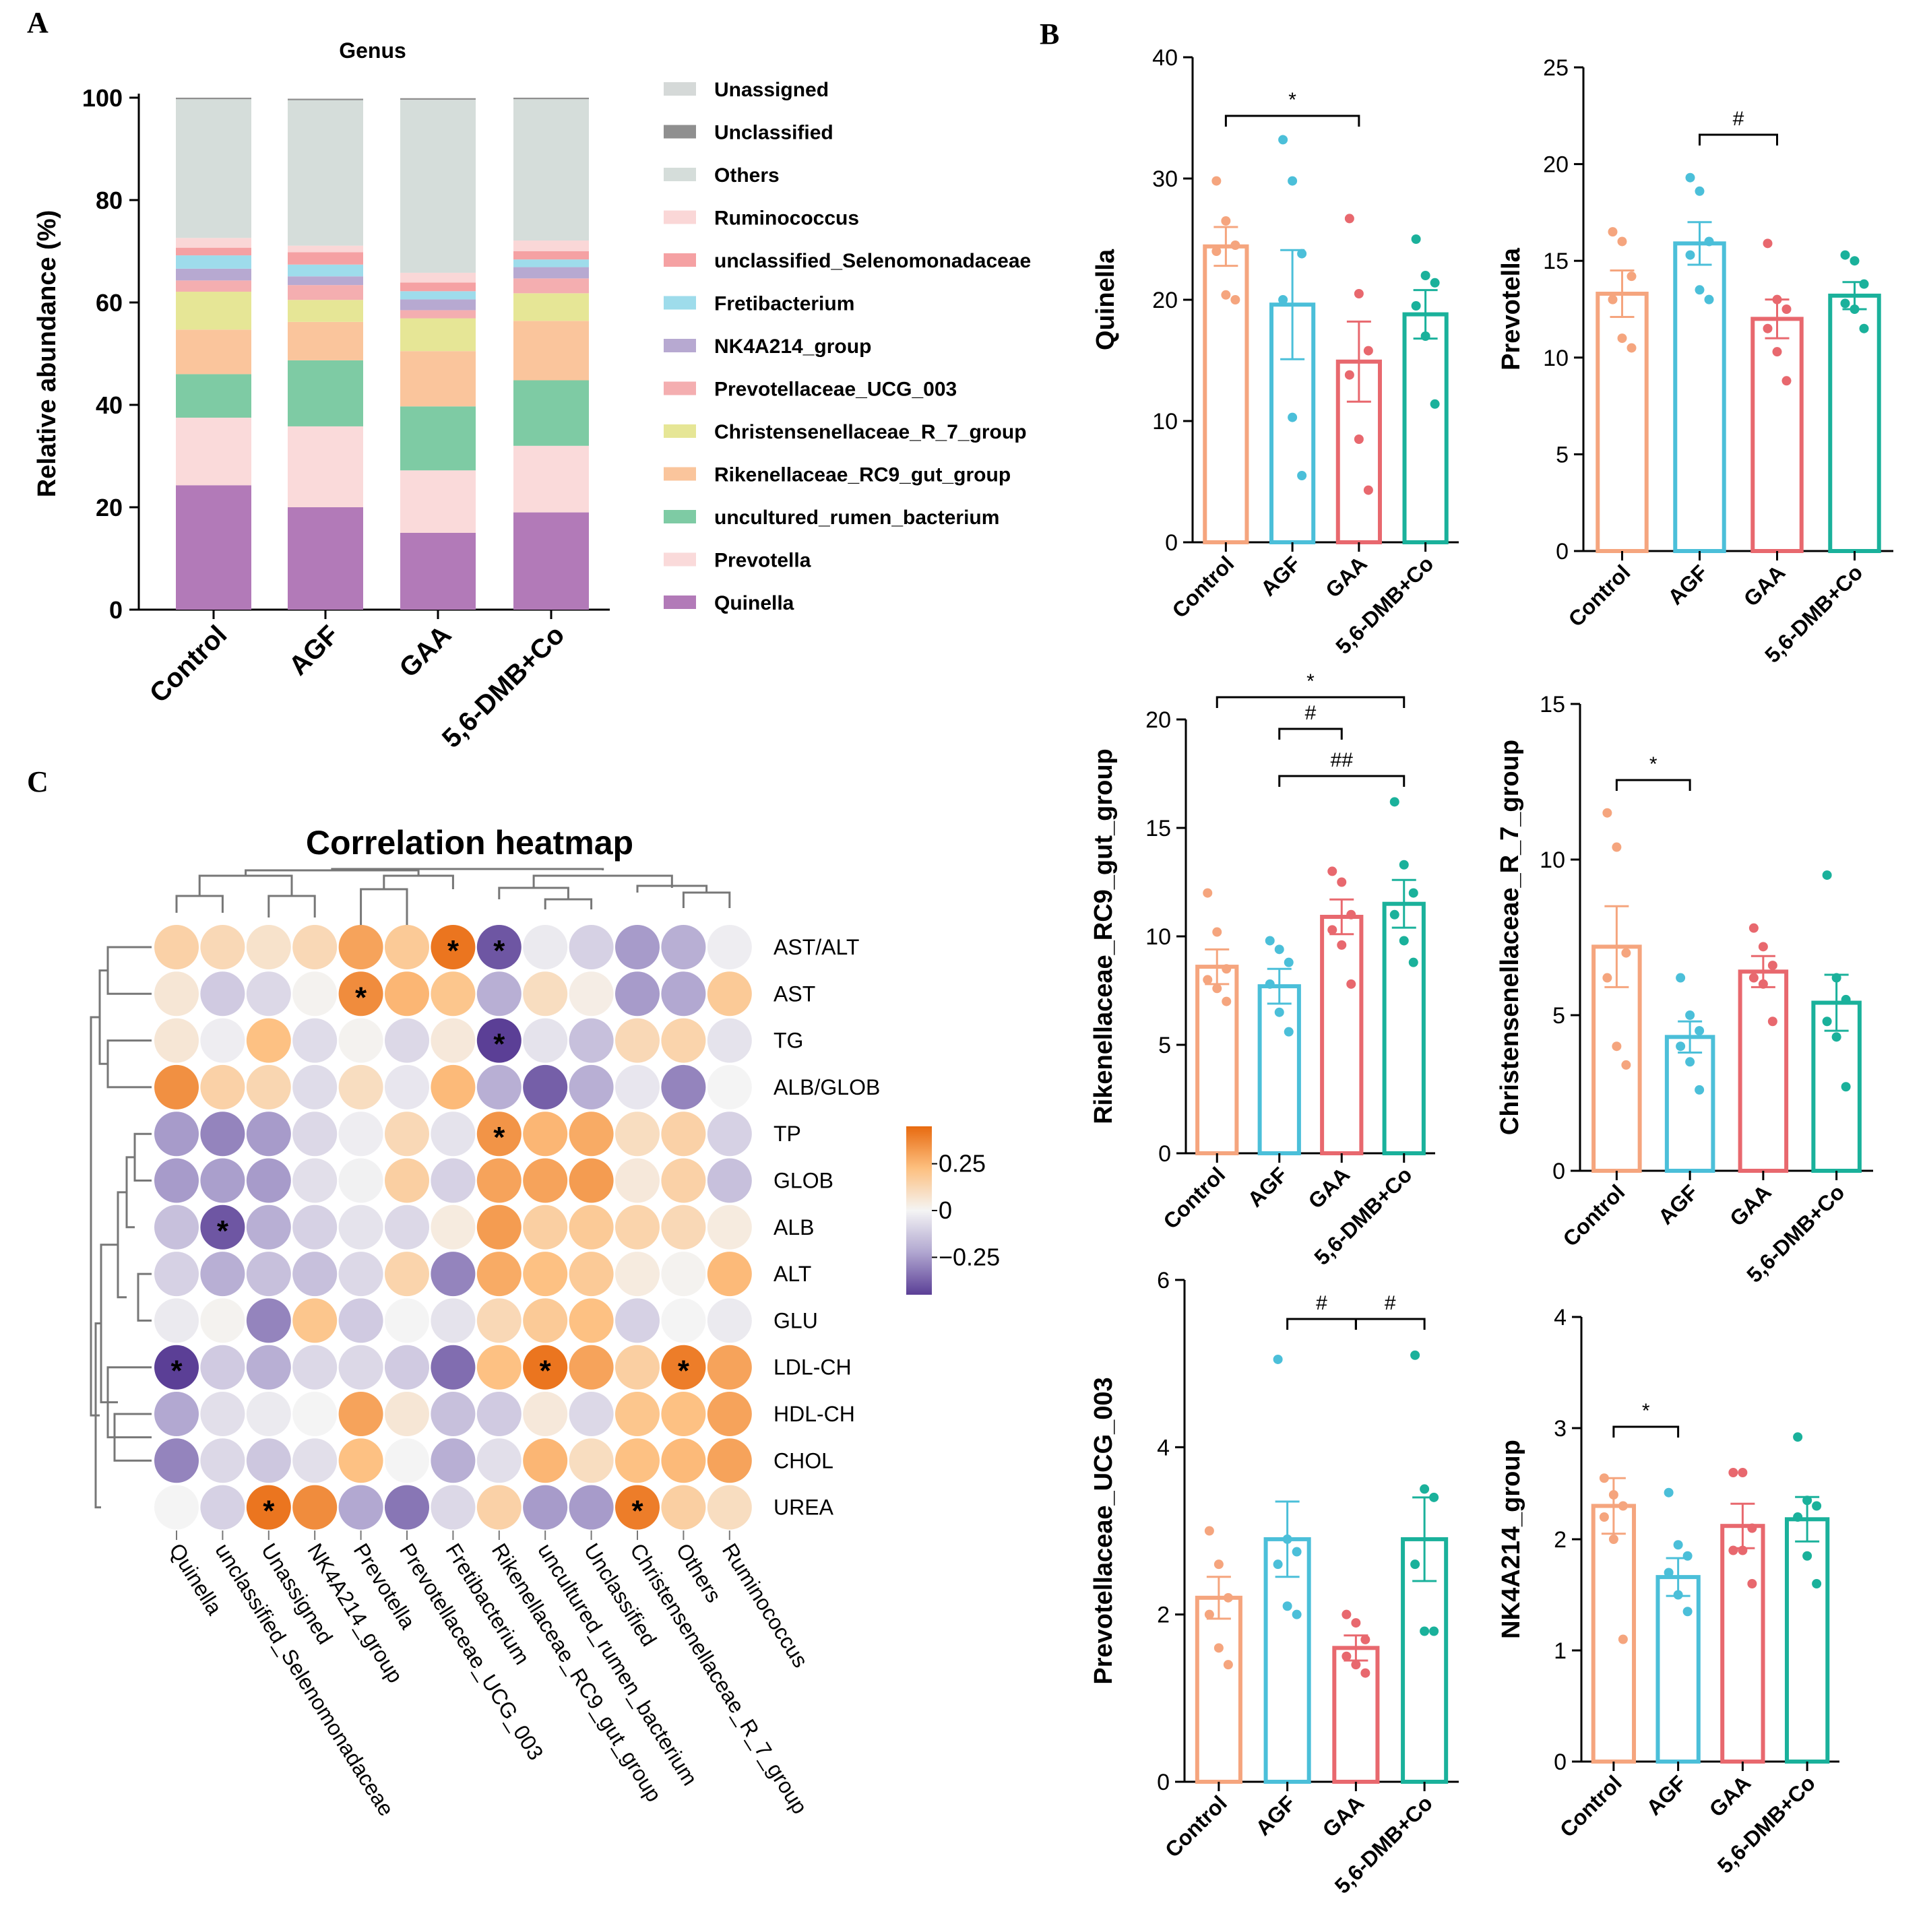 The height and width of the screenshot is (1932, 1925). What do you see at coordinates (1653, 764) in the screenshot?
I see `significance-label: *` at bounding box center [1653, 764].